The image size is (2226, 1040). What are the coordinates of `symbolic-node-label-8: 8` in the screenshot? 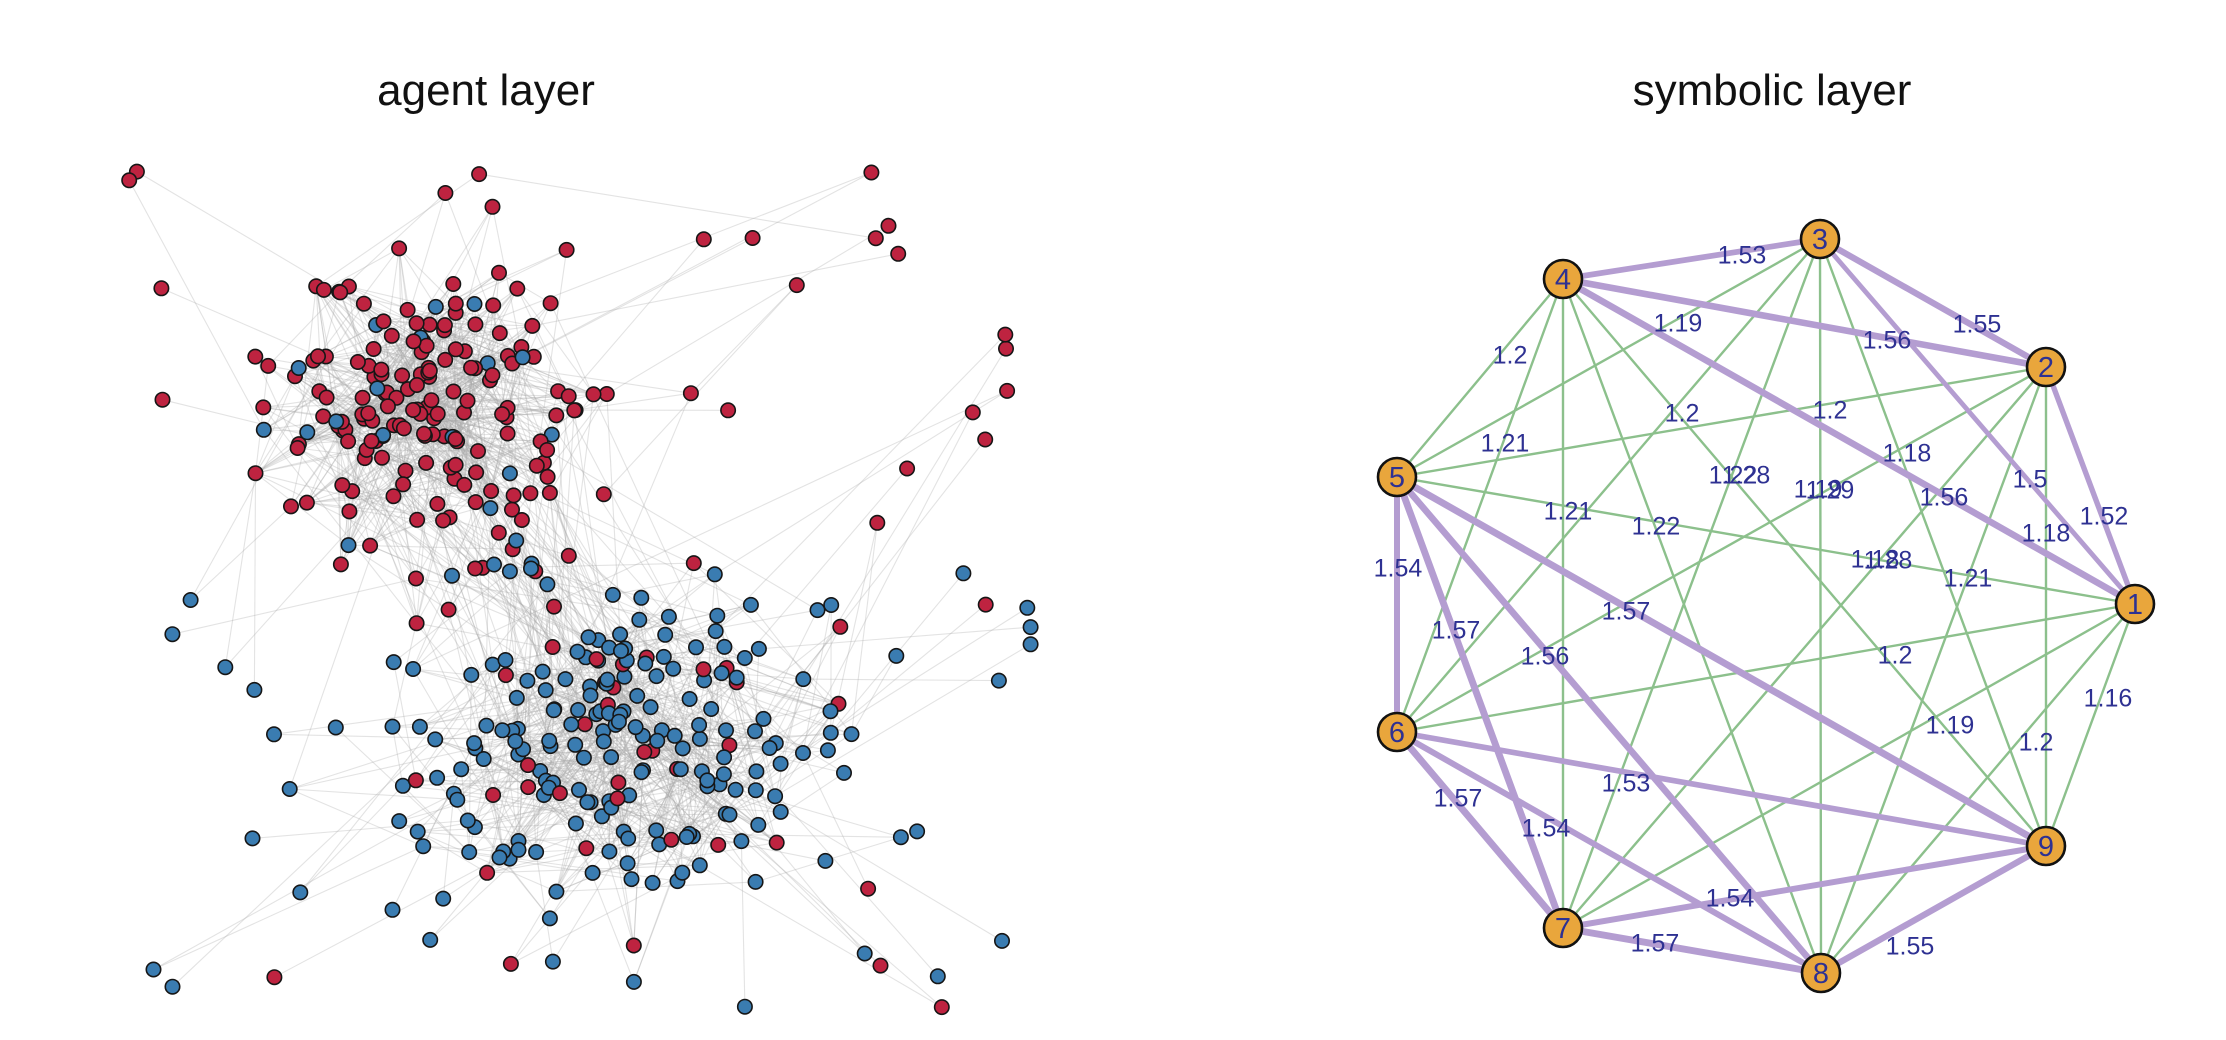 It's located at (1821, 974).